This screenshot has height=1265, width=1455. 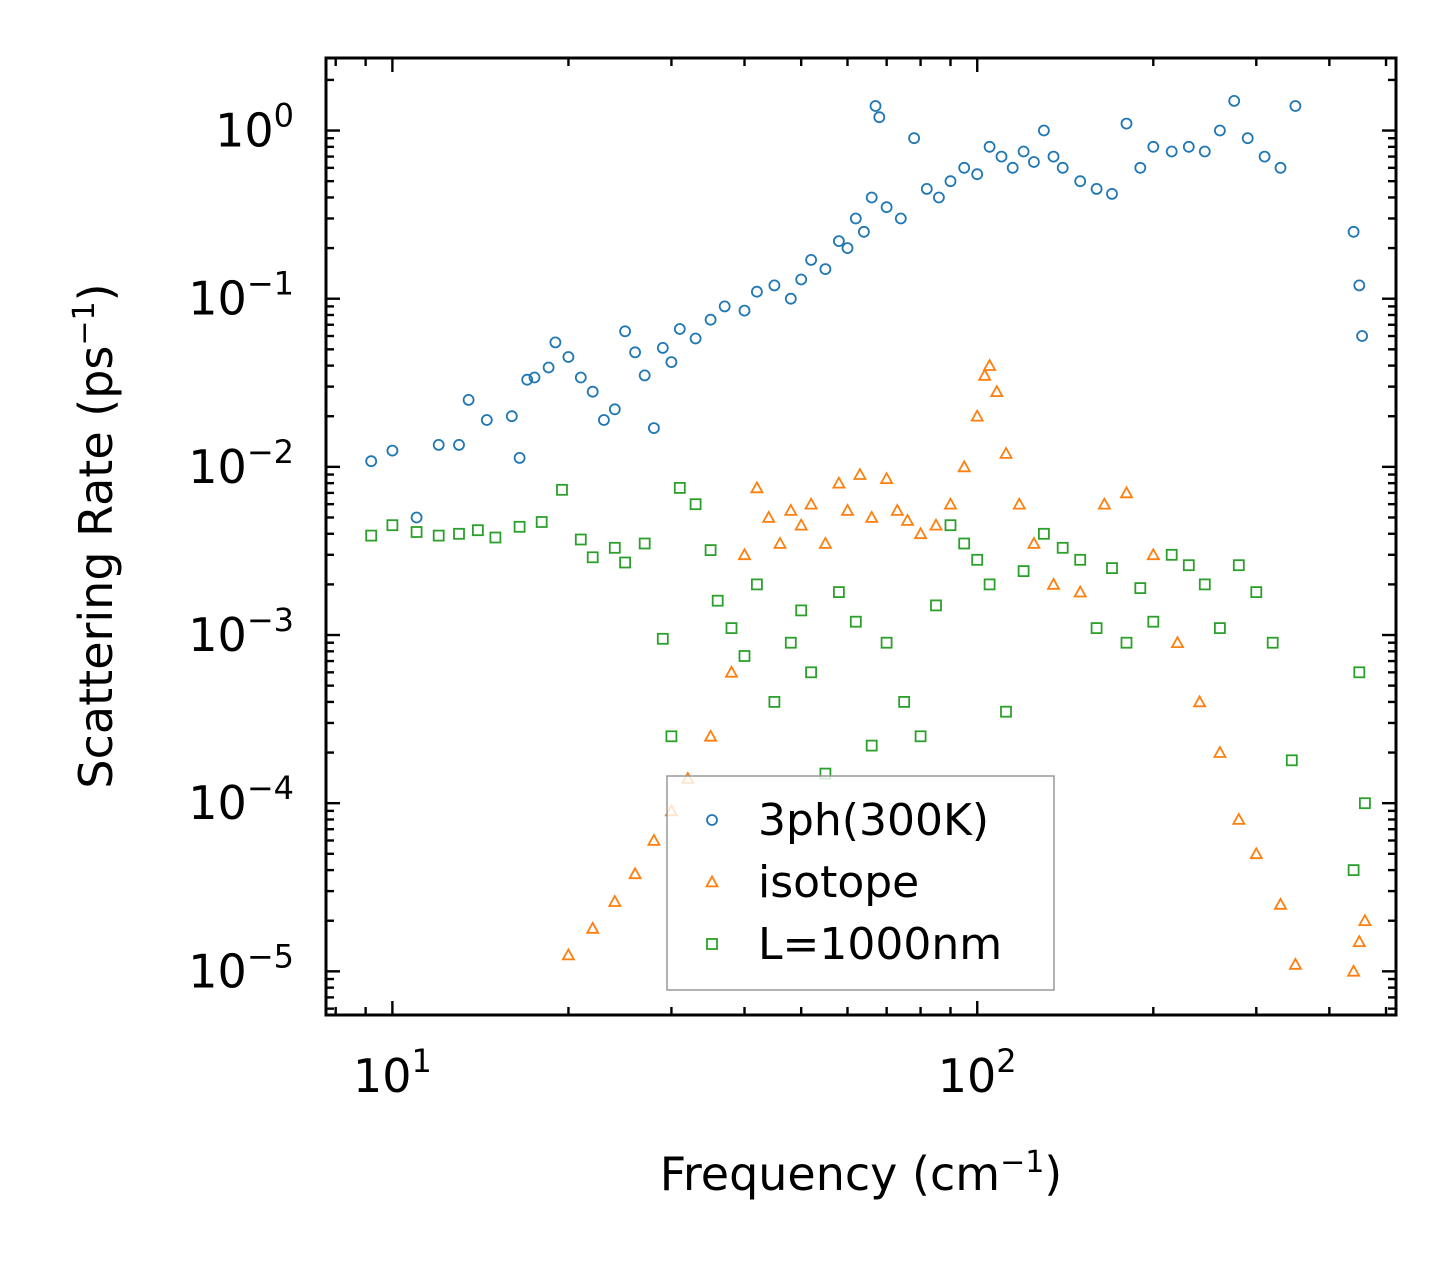 I want to click on y-axis-title-end: ), so click(x=96, y=292).